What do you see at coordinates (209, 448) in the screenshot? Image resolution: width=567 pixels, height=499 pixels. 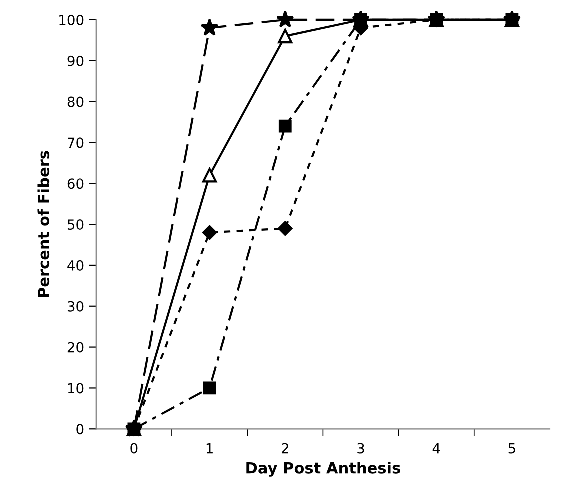 I see `x-tick-label: 1` at bounding box center [209, 448].